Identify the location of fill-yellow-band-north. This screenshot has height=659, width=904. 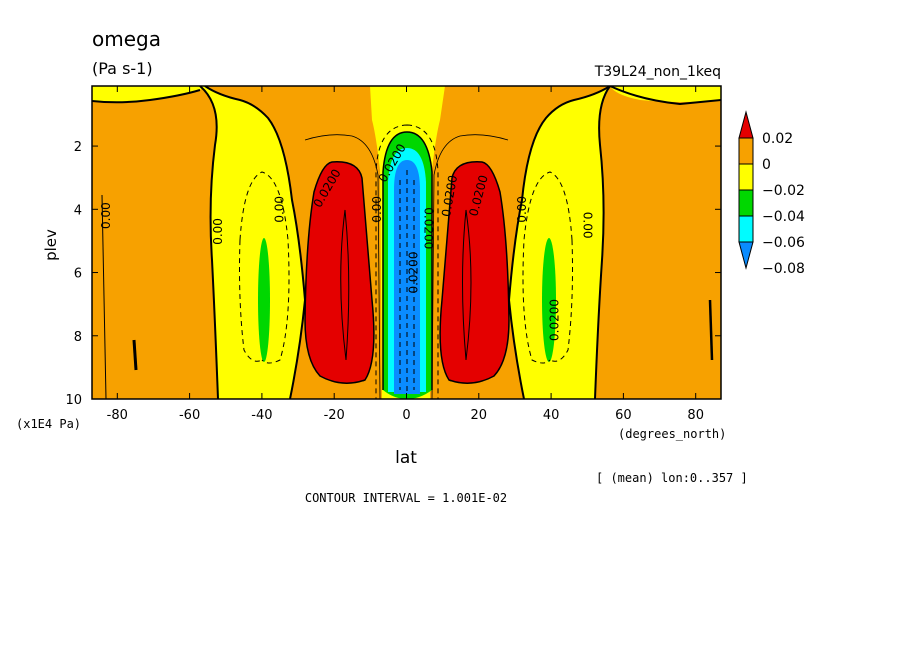
(559, 242).